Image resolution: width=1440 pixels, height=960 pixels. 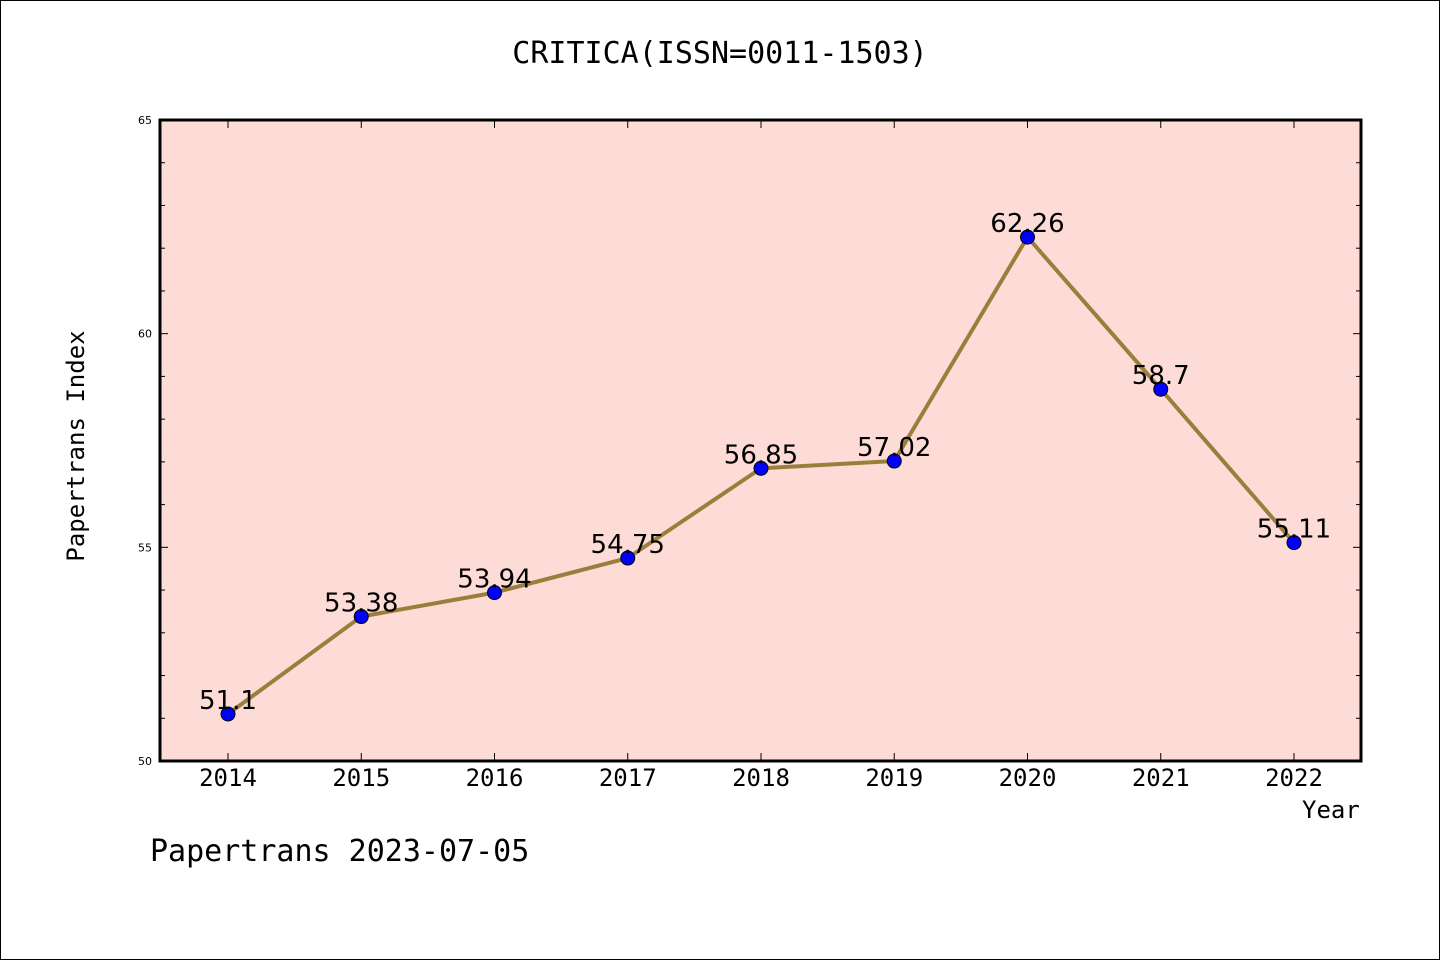 I want to click on x-tick-label: 2015, so click(x=361, y=778).